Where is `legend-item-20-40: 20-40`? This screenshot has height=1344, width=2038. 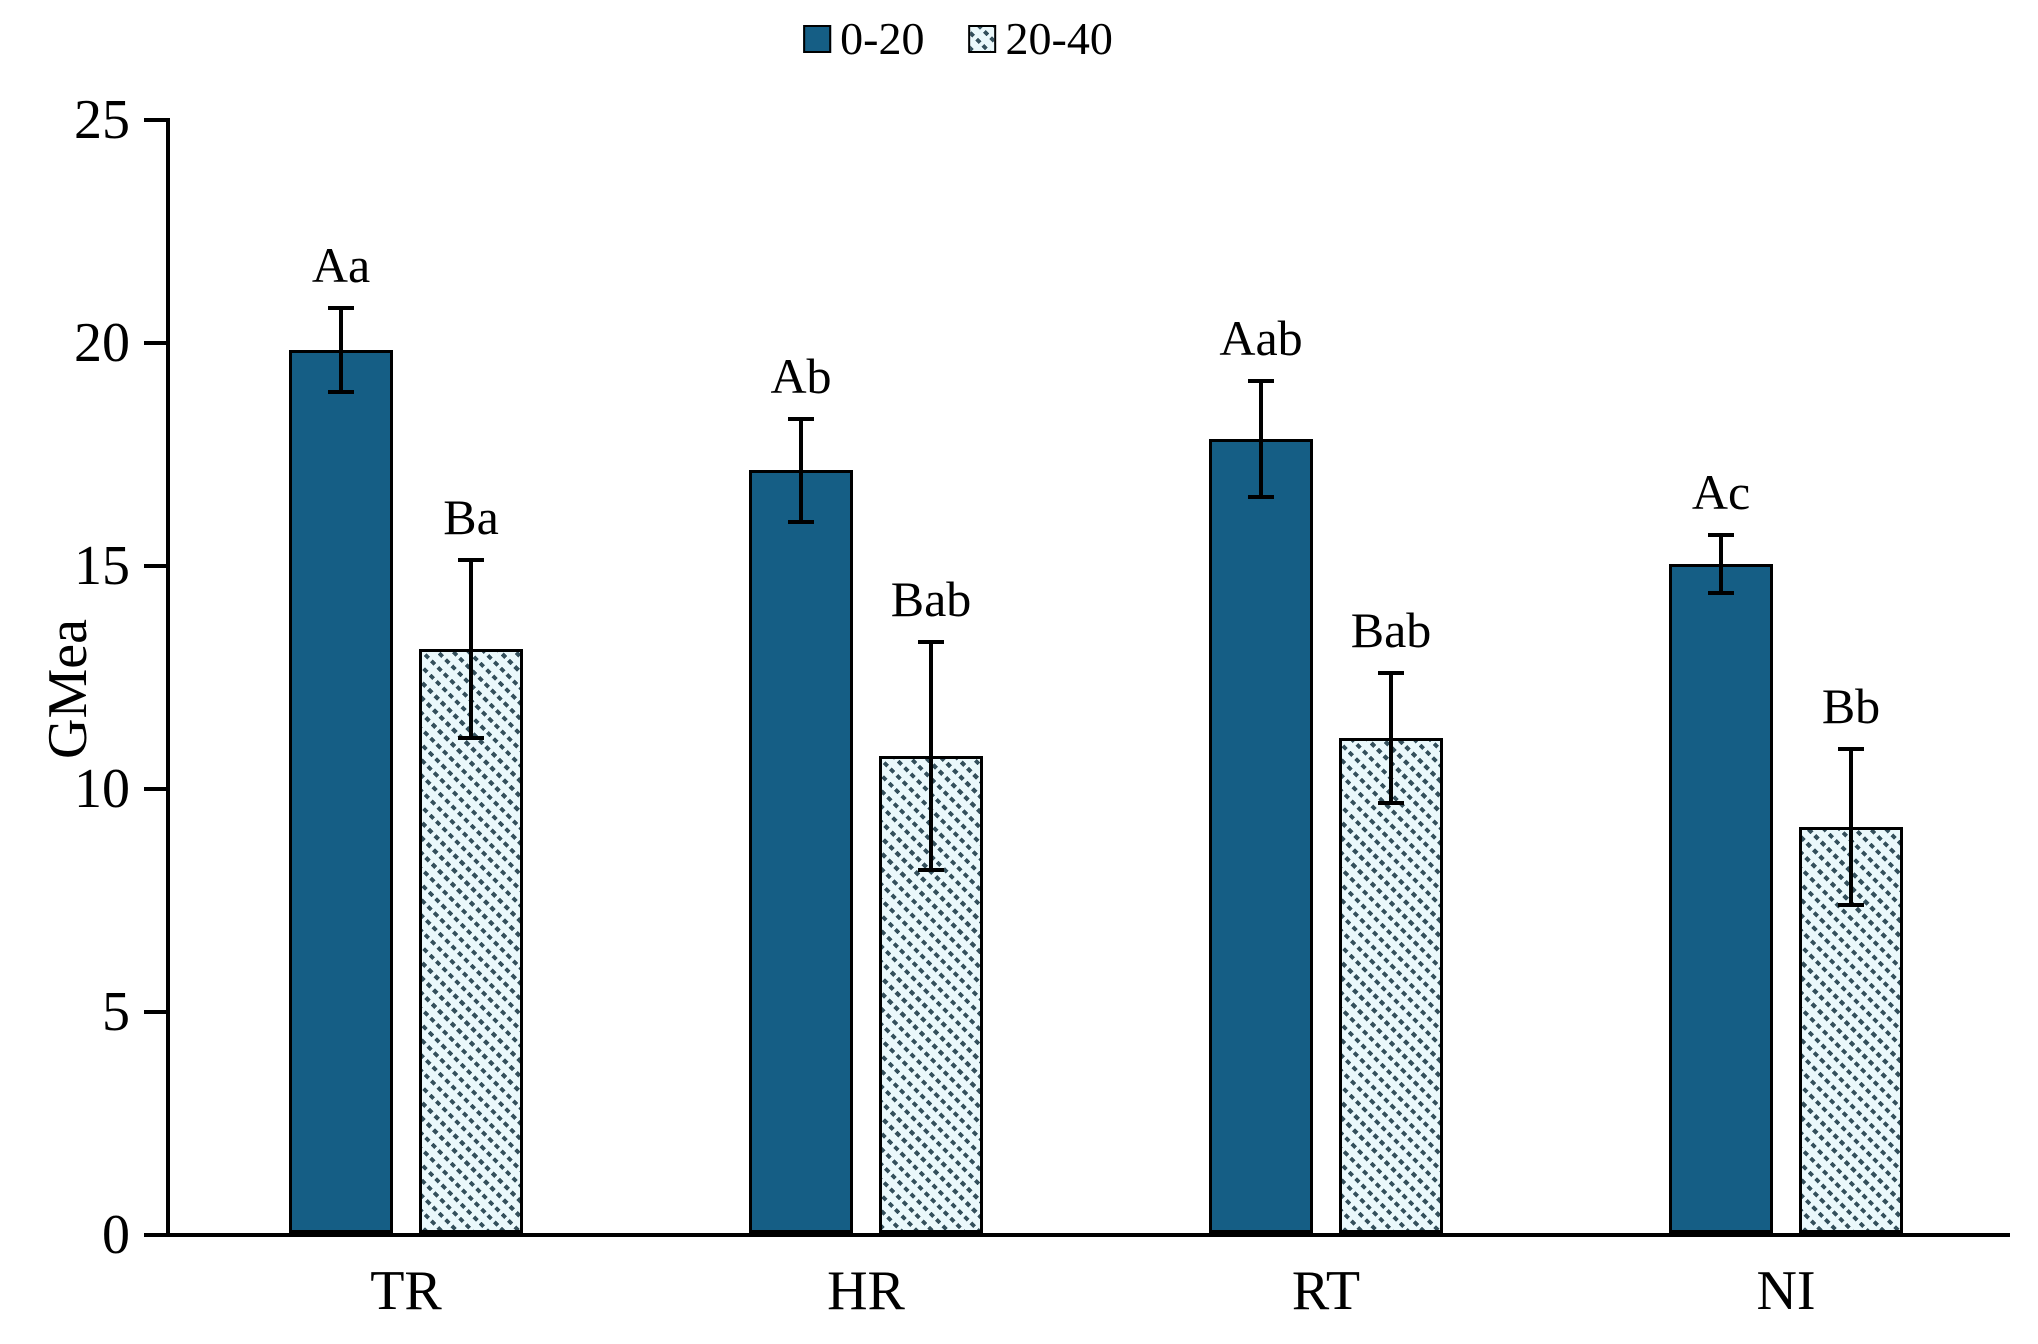
legend-item-20-40: 20-40 is located at coordinates (1040, 38).